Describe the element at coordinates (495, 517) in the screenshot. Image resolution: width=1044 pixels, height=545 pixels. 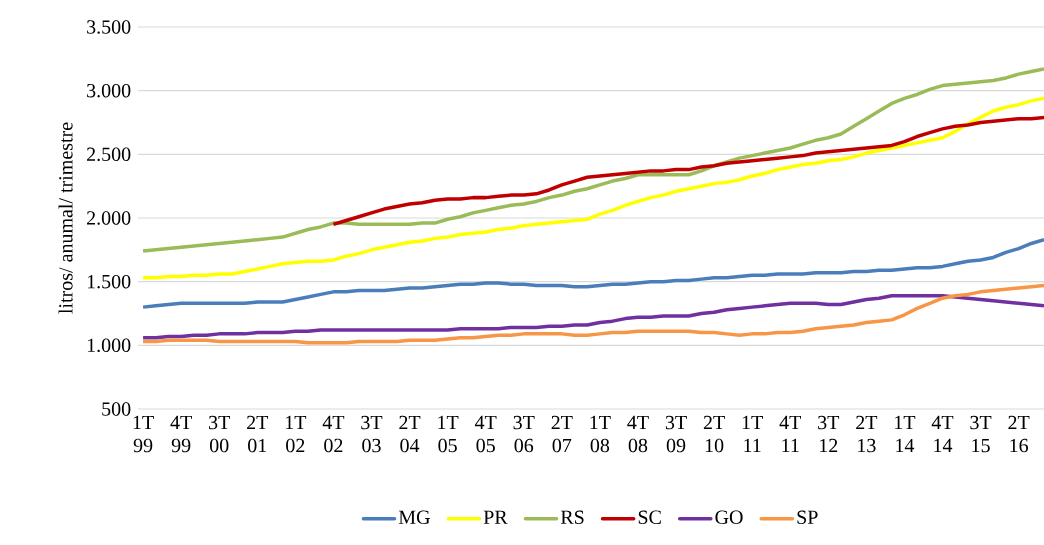
I see `legend-label: PR` at that location.